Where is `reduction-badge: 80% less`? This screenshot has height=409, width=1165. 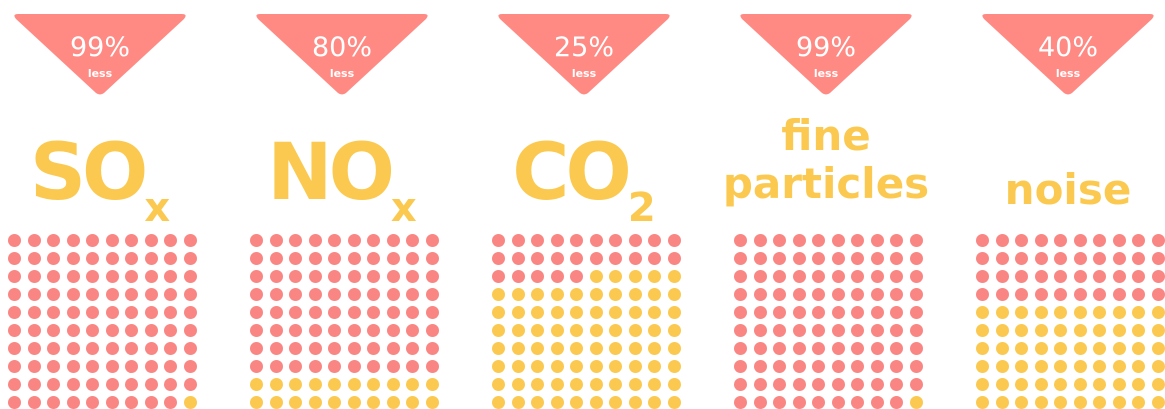
reduction-badge: 80% less is located at coordinates (342, 55).